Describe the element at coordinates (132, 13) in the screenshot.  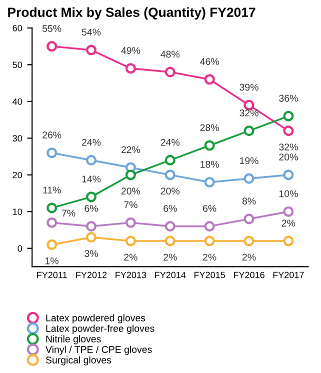
I see `chart-title: Product Mix by Sales (Quantity) FY2017` at that location.